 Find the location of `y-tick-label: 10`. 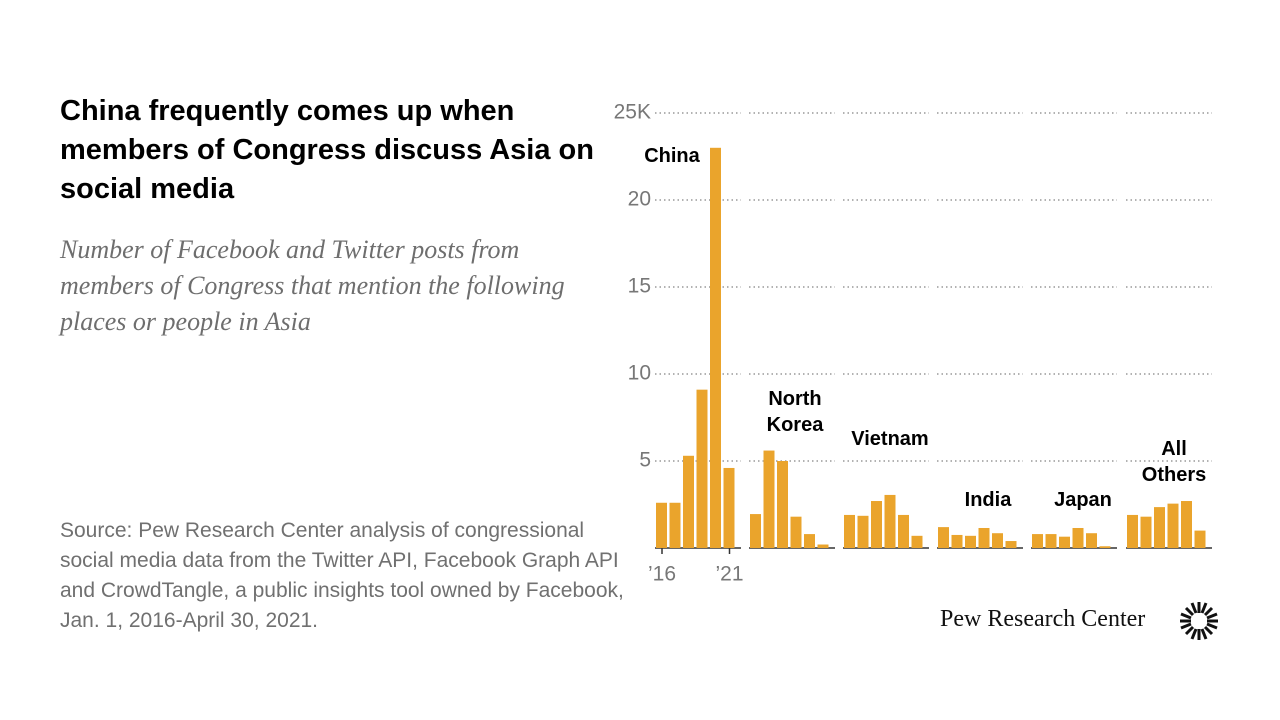

y-tick-label: 10 is located at coordinates (639, 373).